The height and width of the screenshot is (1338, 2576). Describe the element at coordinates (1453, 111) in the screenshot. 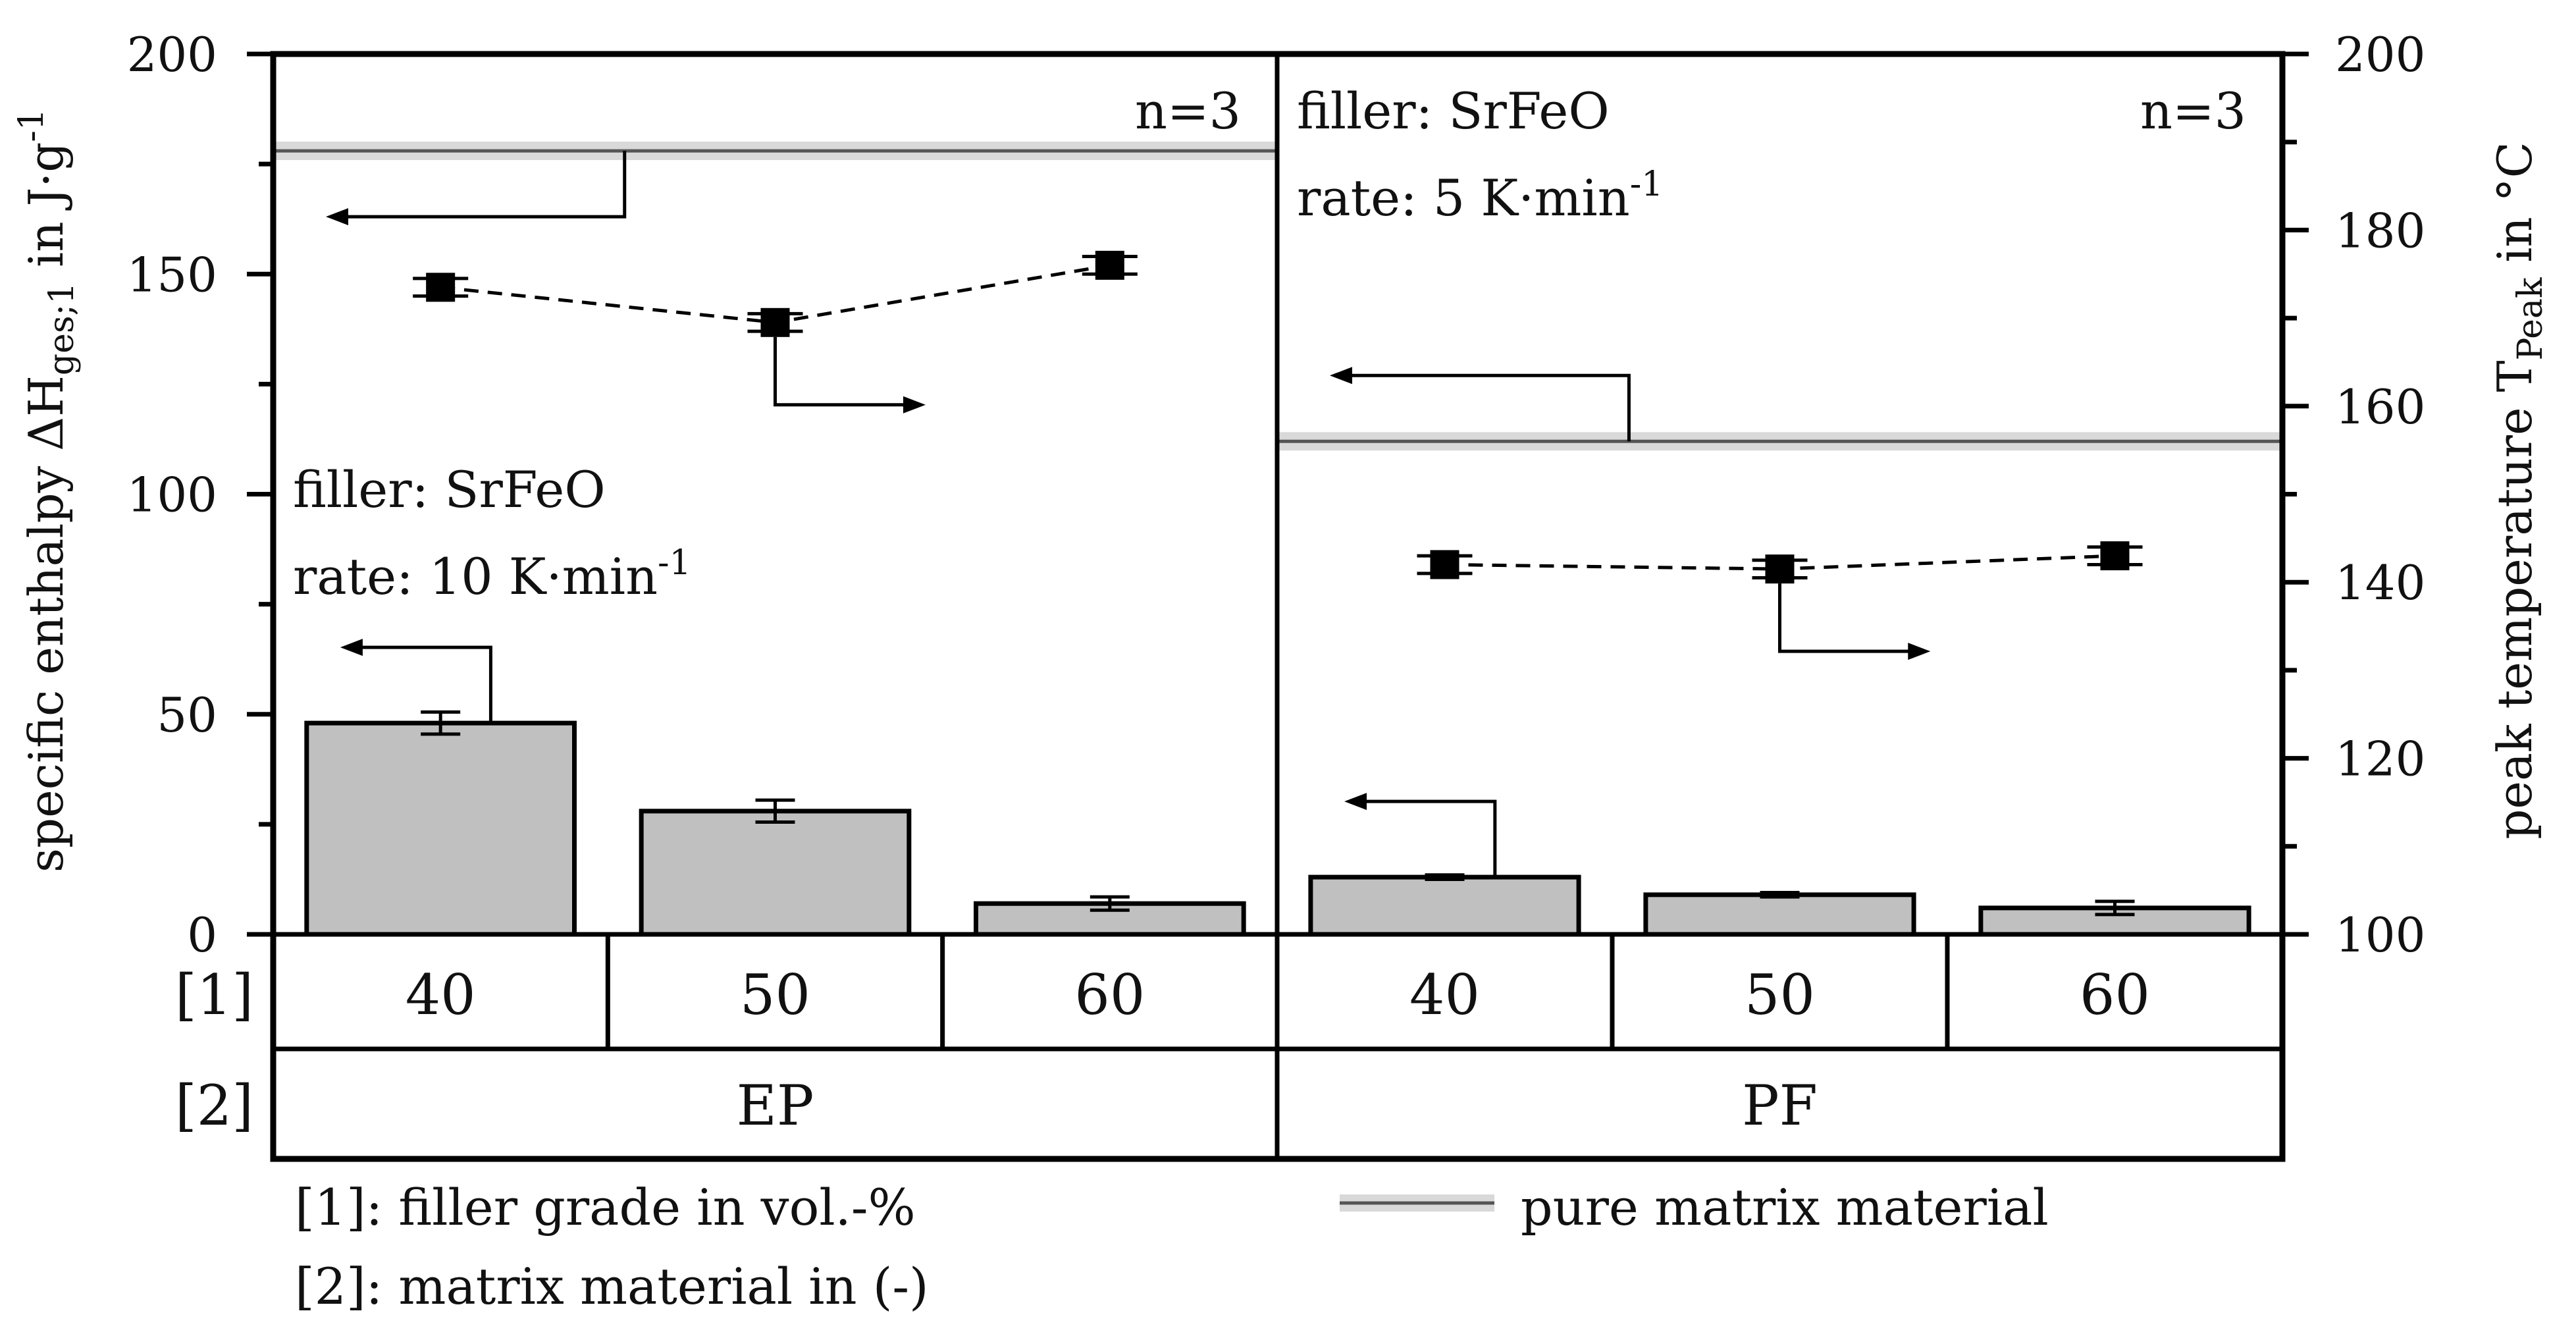

I see `panel-pf-filler-label: filler: SrFeO` at that location.